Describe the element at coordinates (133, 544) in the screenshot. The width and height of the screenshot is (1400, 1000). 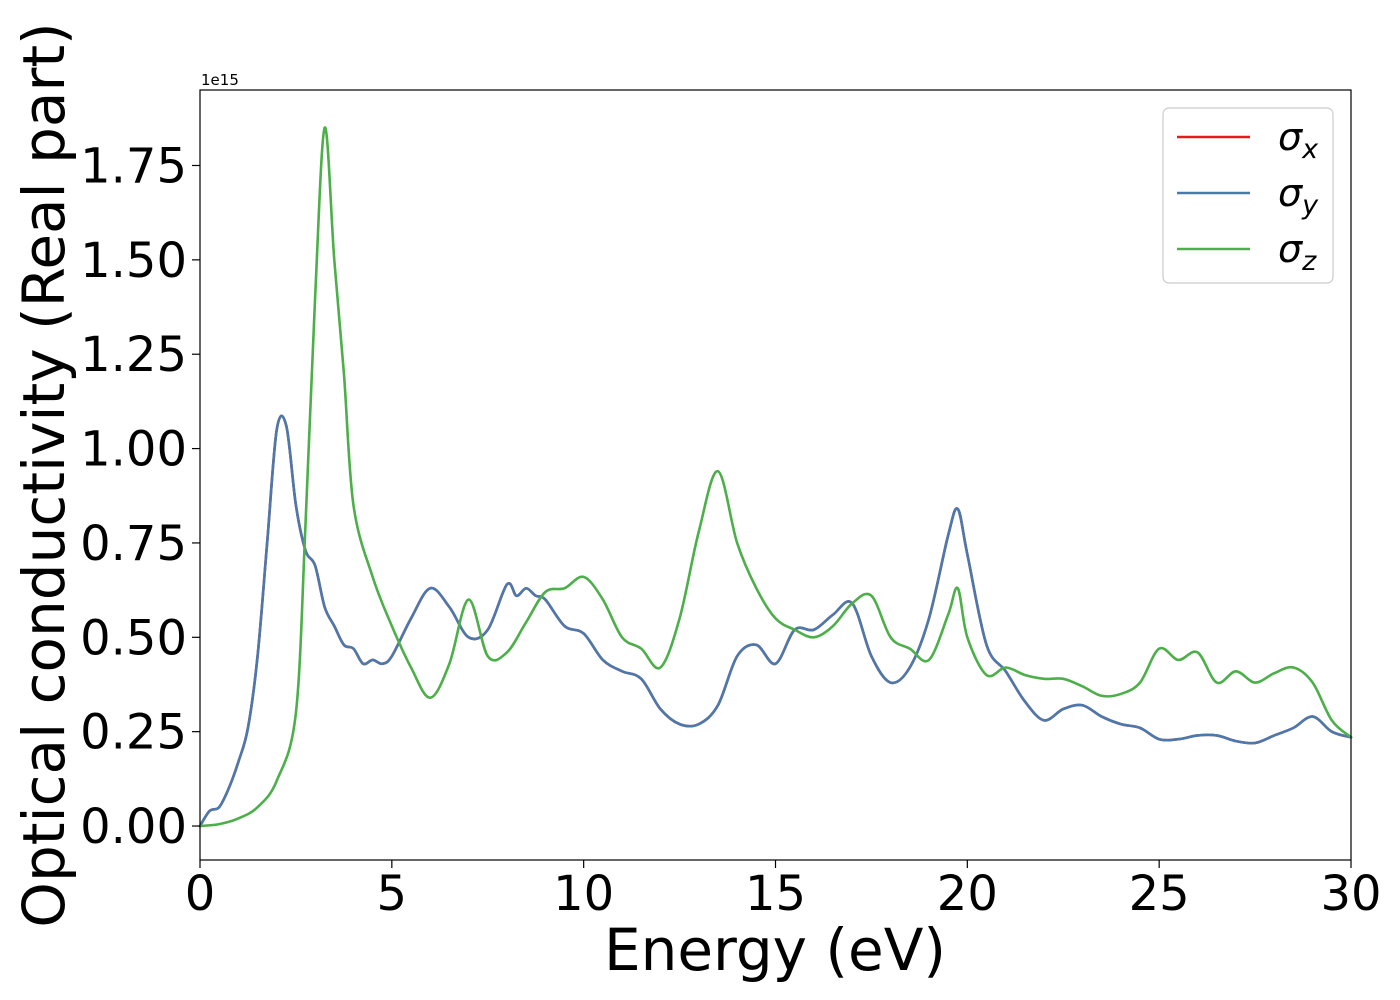
I see `y-tick-label: 0.75` at that location.